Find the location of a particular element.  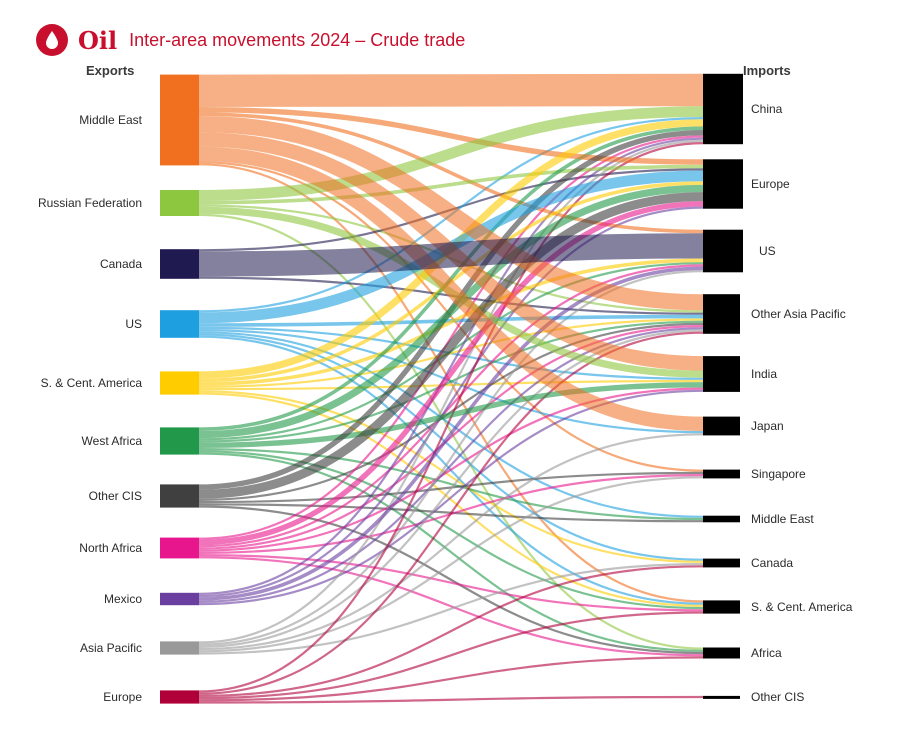

page-title: Inter-area movements 2024 – Crude trade is located at coordinates (297, 39).